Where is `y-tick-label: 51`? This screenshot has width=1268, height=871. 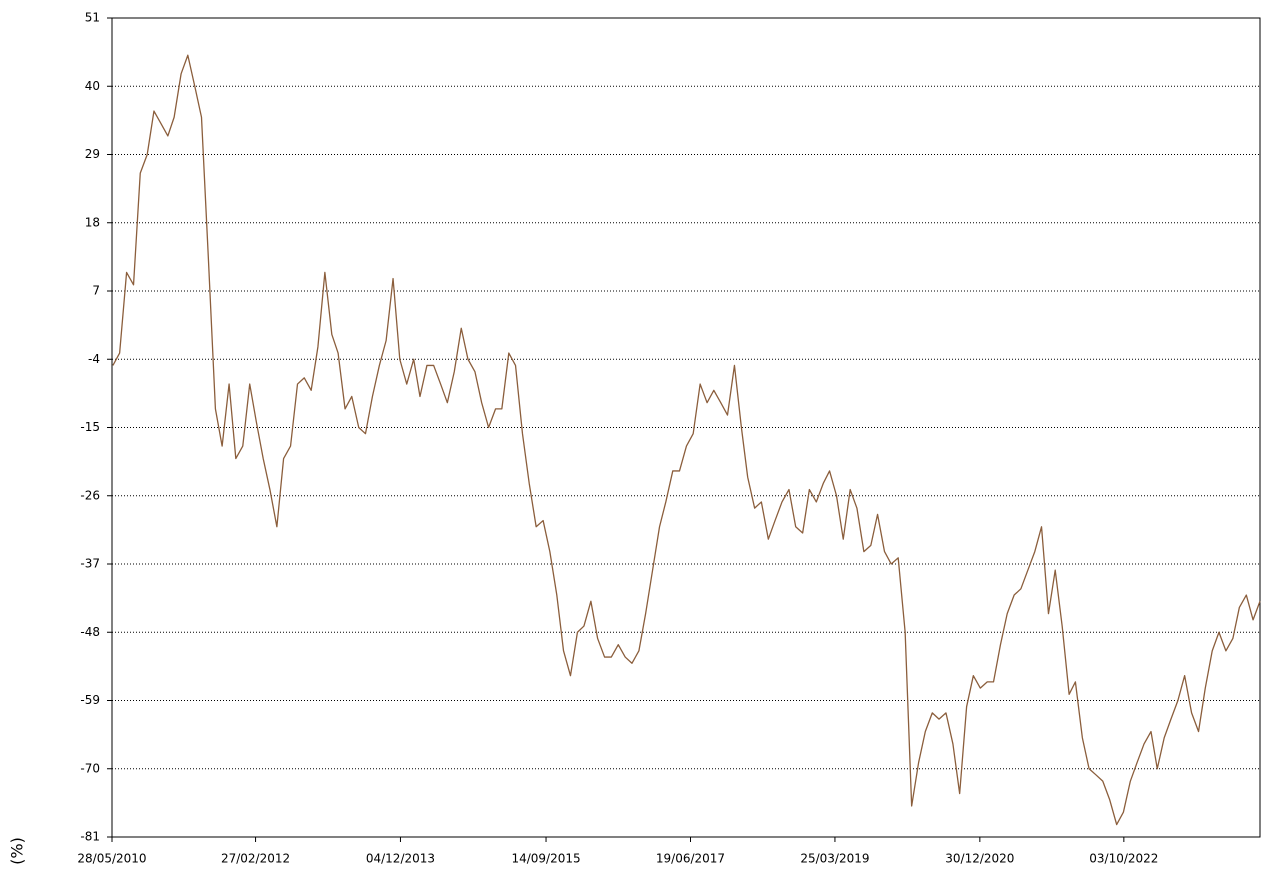 y-tick-label: 51 is located at coordinates (92, 18).